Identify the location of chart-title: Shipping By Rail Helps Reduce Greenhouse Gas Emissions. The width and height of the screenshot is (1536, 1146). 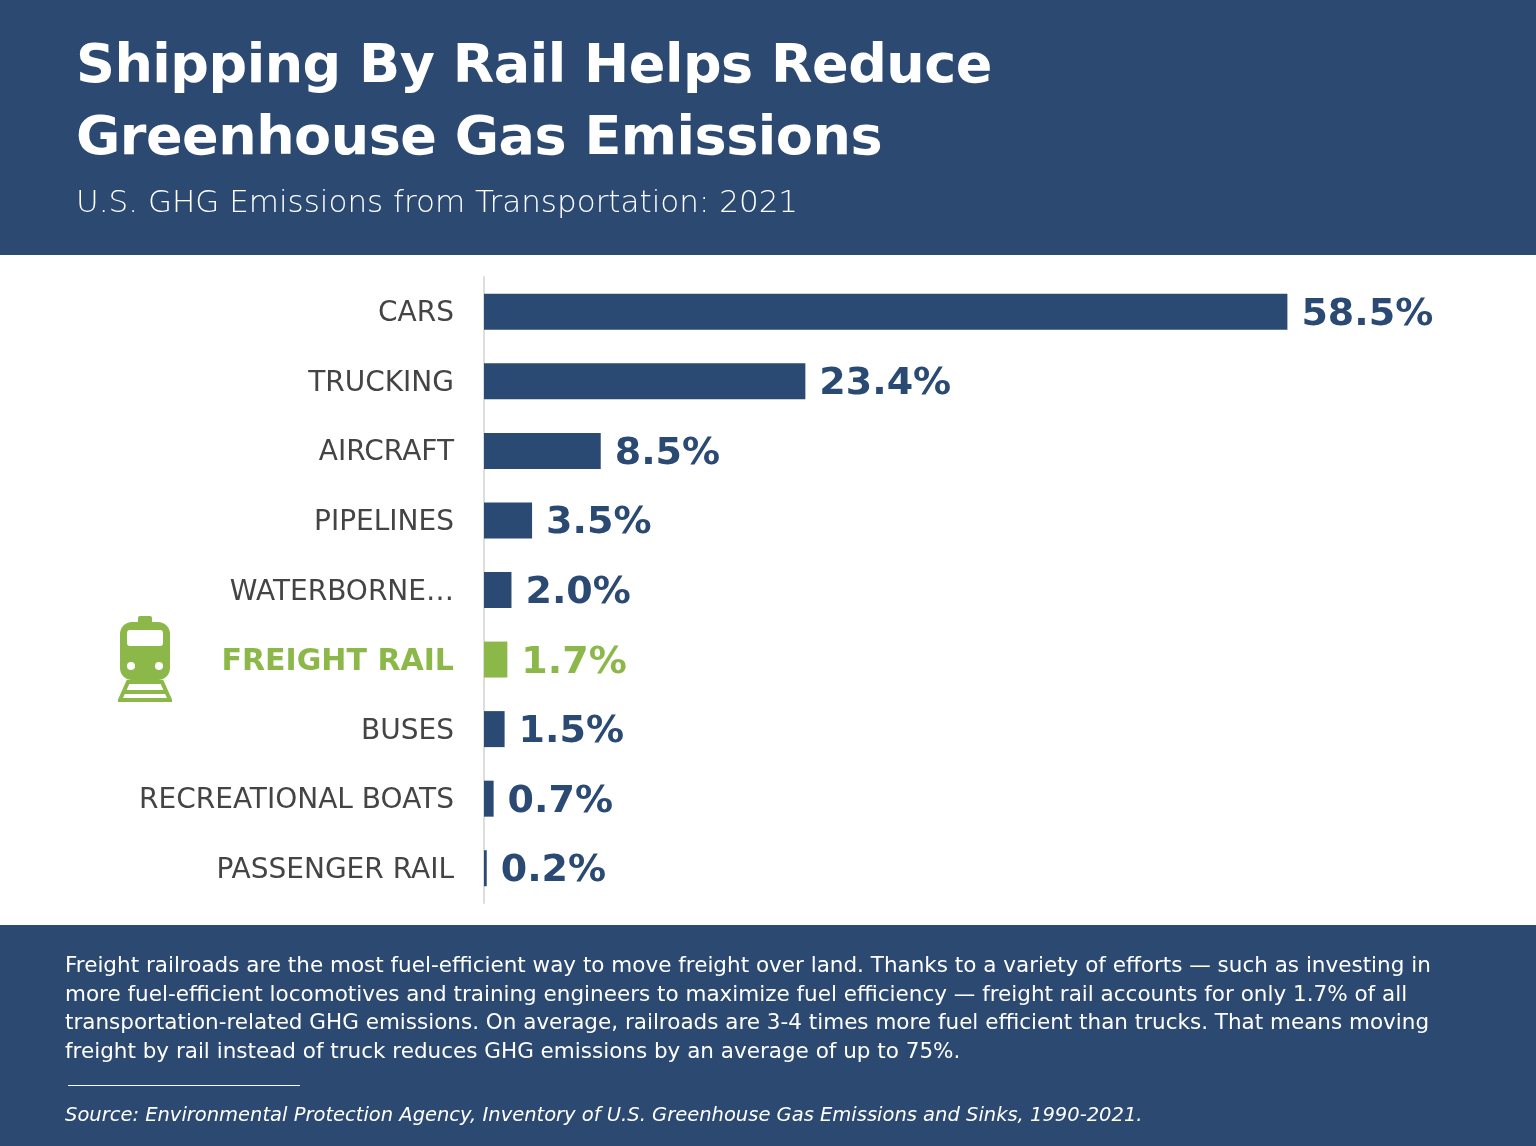
(534, 100).